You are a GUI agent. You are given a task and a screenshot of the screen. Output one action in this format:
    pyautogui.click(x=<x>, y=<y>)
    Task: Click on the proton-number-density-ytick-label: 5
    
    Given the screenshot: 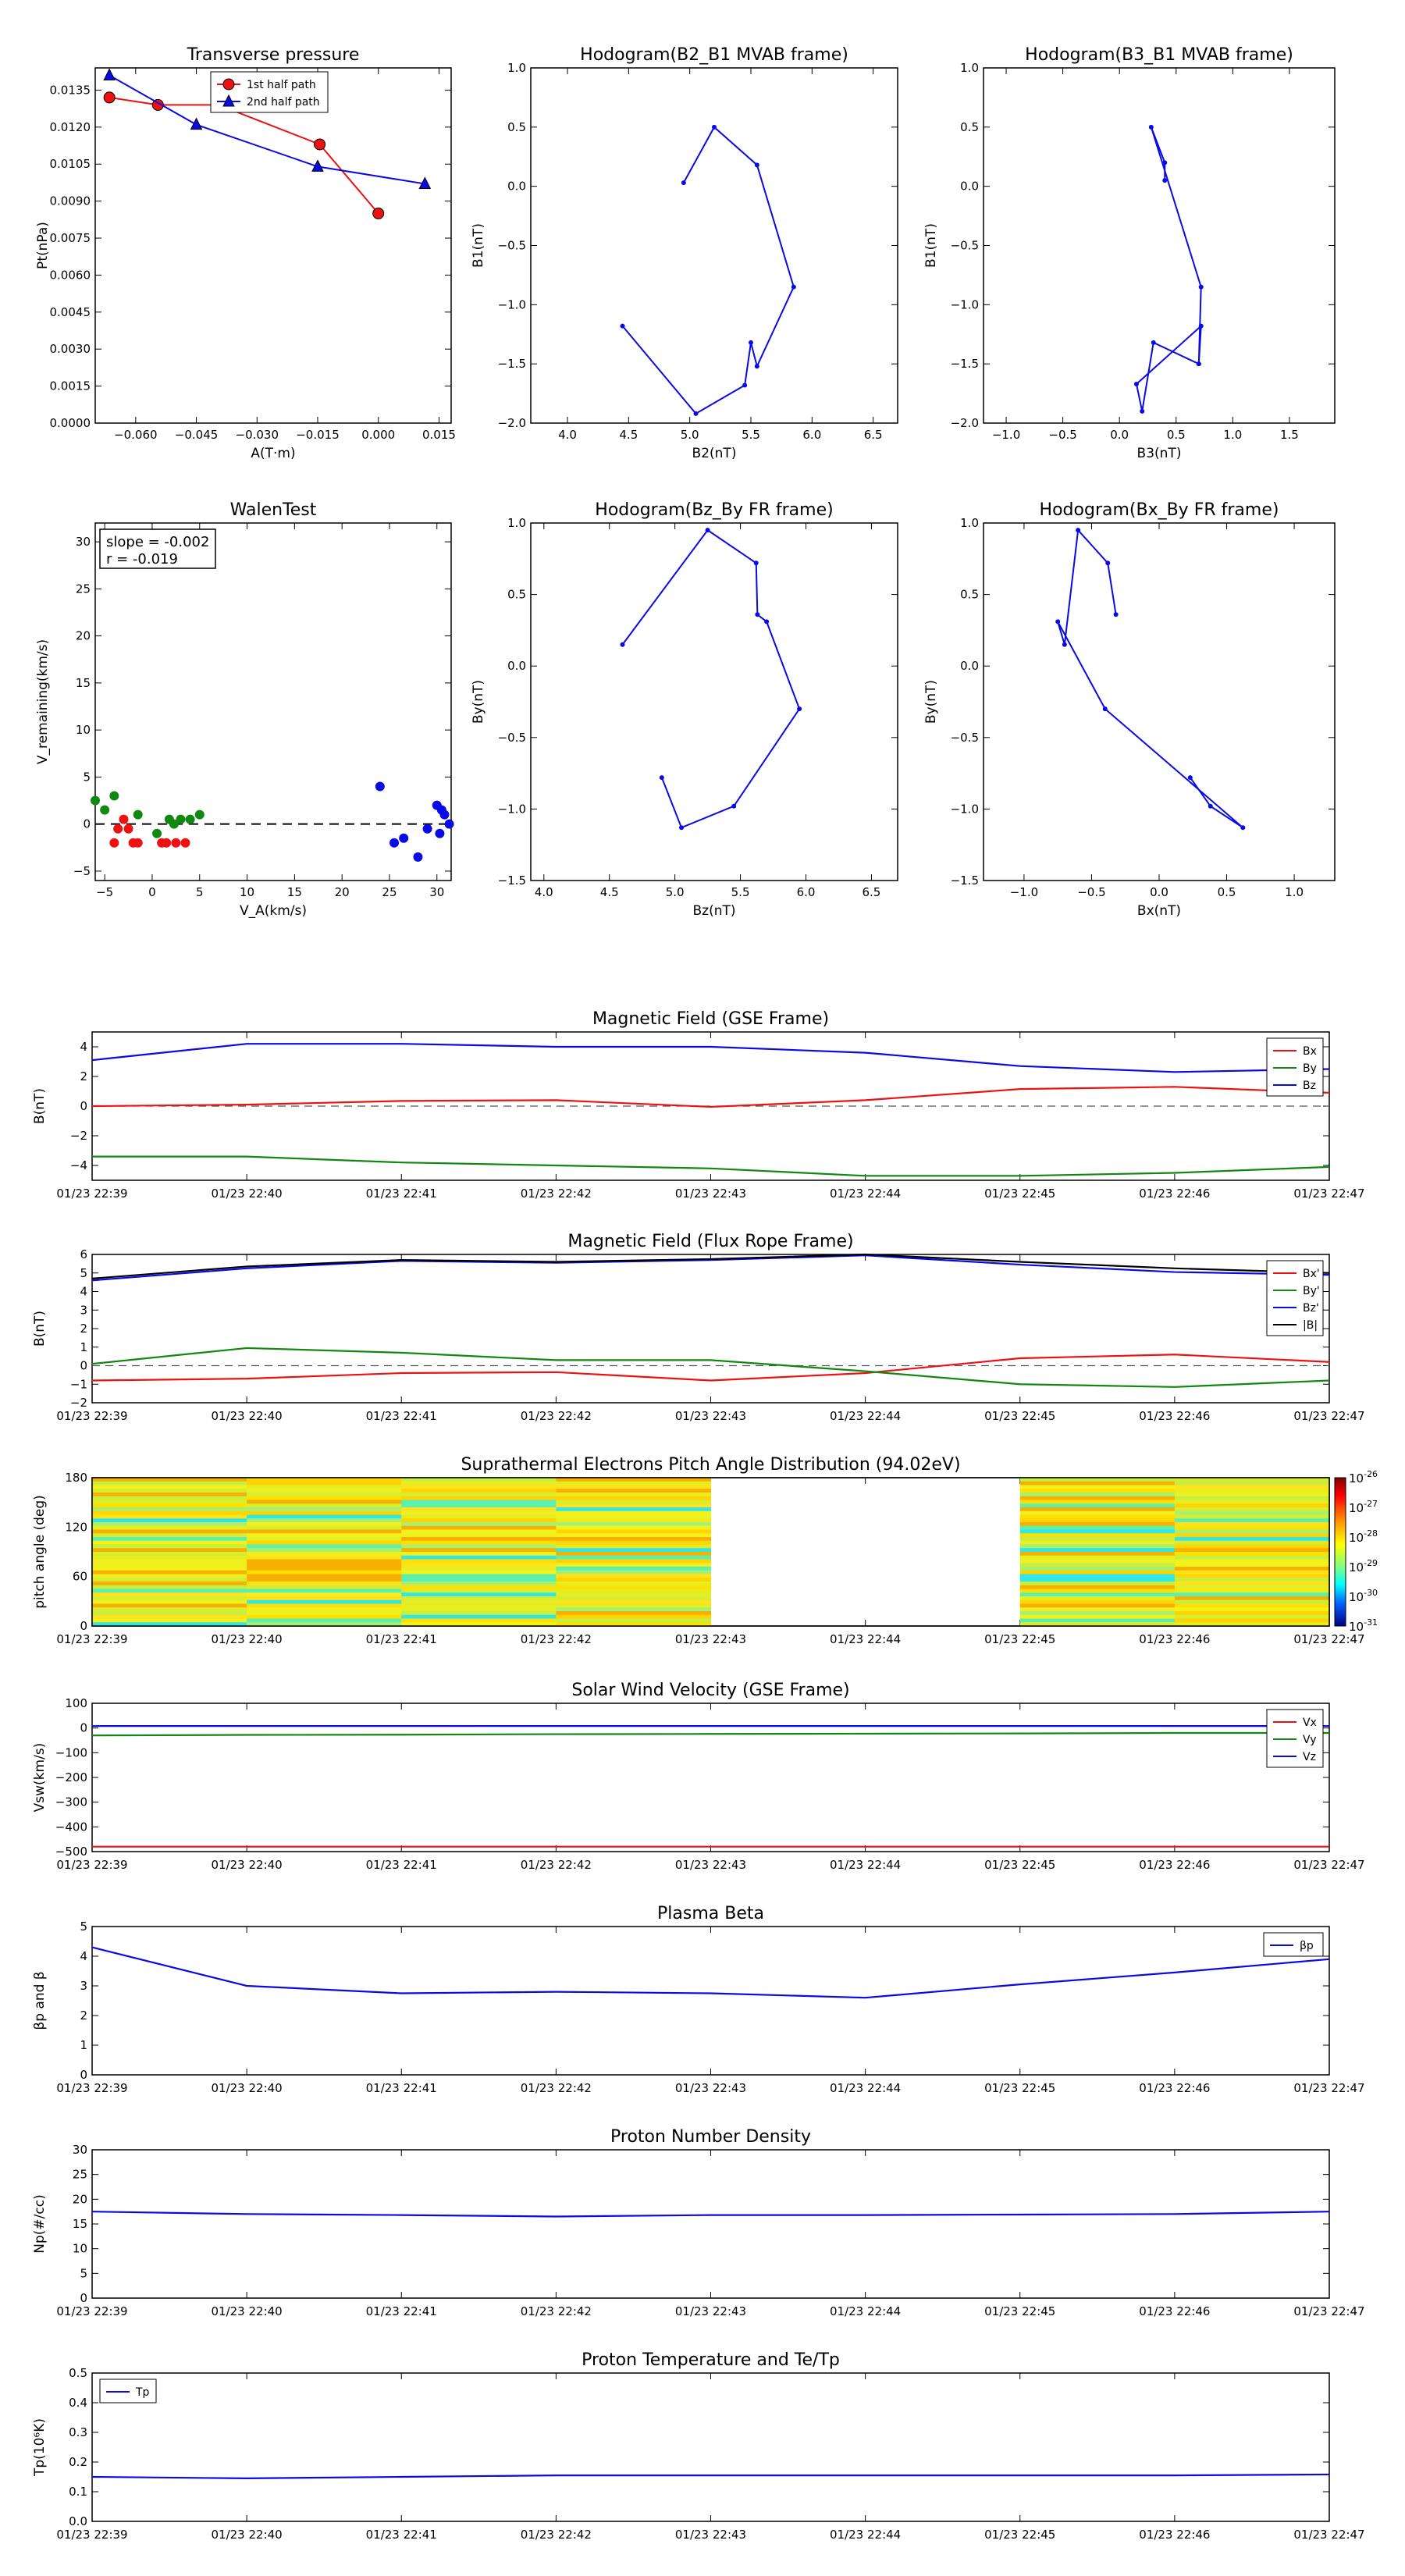 What is the action you would take?
    pyautogui.click(x=84, y=2273)
    